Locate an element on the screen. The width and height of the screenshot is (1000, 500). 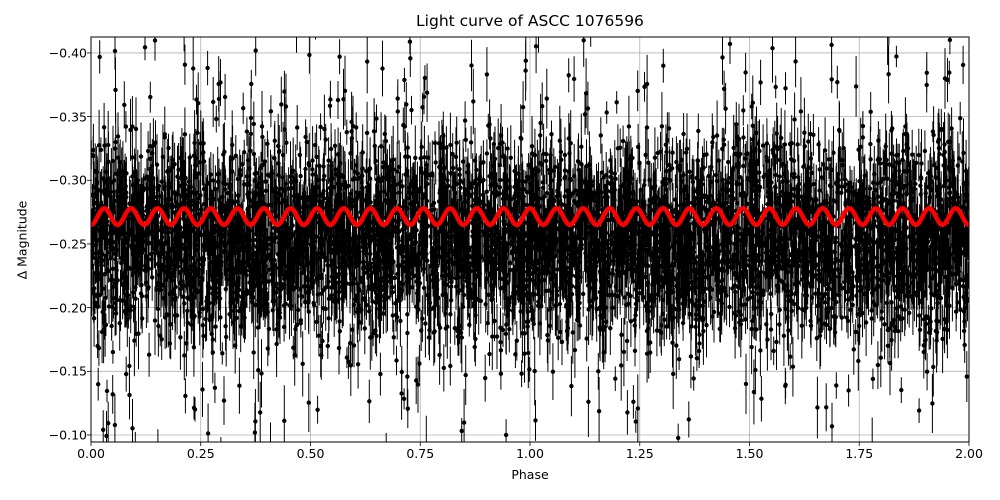
x-tick-label: 1.50 is located at coordinates (749, 453).